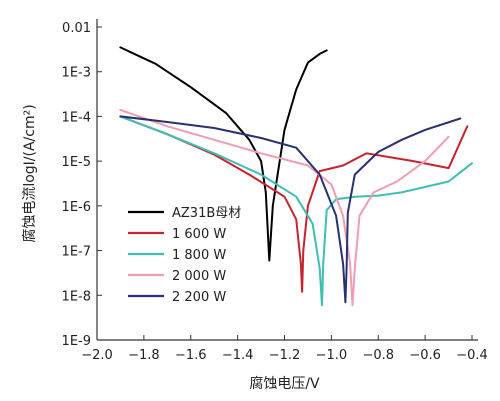 The width and height of the screenshot is (500, 401). Describe the element at coordinates (332, 355) in the screenshot. I see `x-tick-label: −1.0` at that location.